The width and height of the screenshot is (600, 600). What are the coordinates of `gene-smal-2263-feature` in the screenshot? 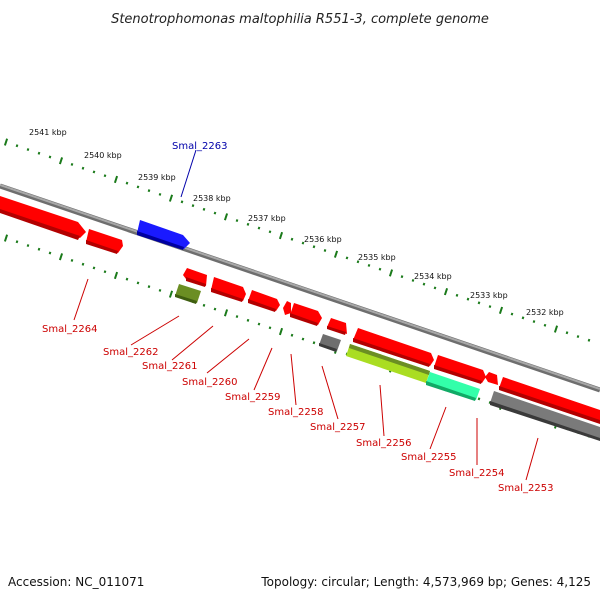 It's located at (163, 235).